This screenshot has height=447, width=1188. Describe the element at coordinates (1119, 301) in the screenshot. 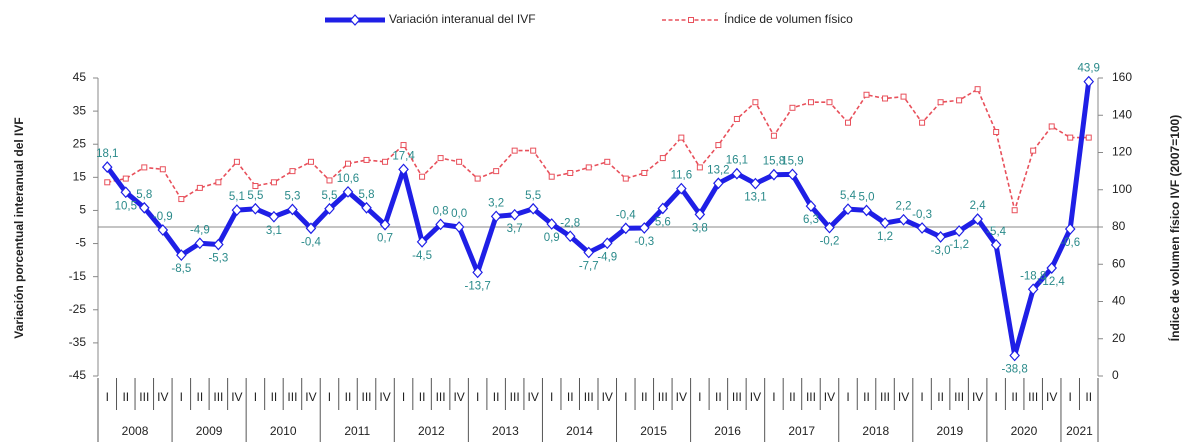

I see `y2-tick-label: 40` at that location.